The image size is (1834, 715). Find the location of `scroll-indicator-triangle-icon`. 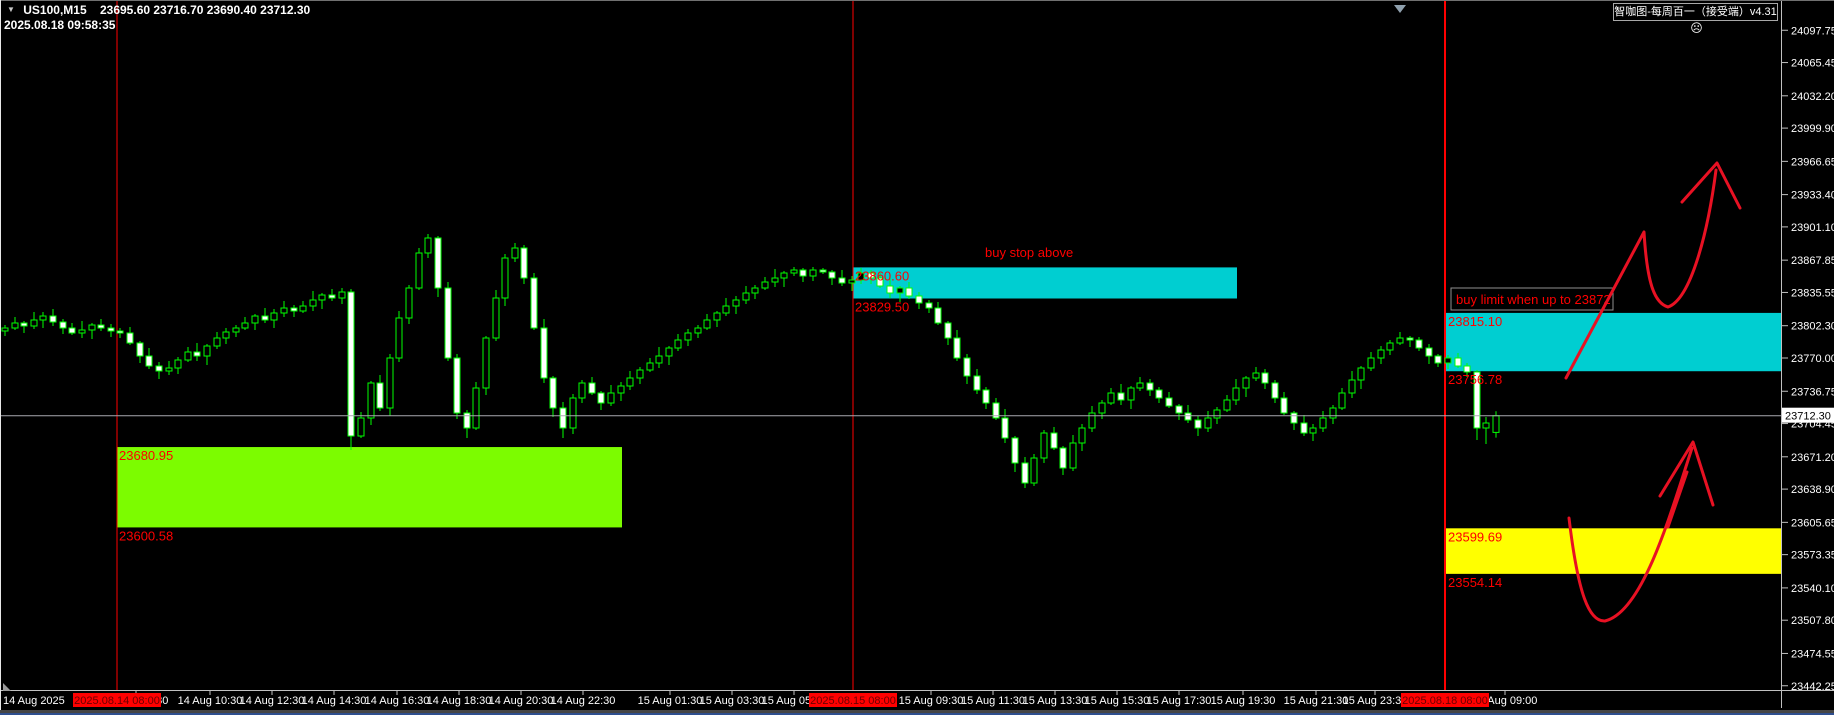

scroll-indicator-triangle-icon is located at coordinates (7, 687).